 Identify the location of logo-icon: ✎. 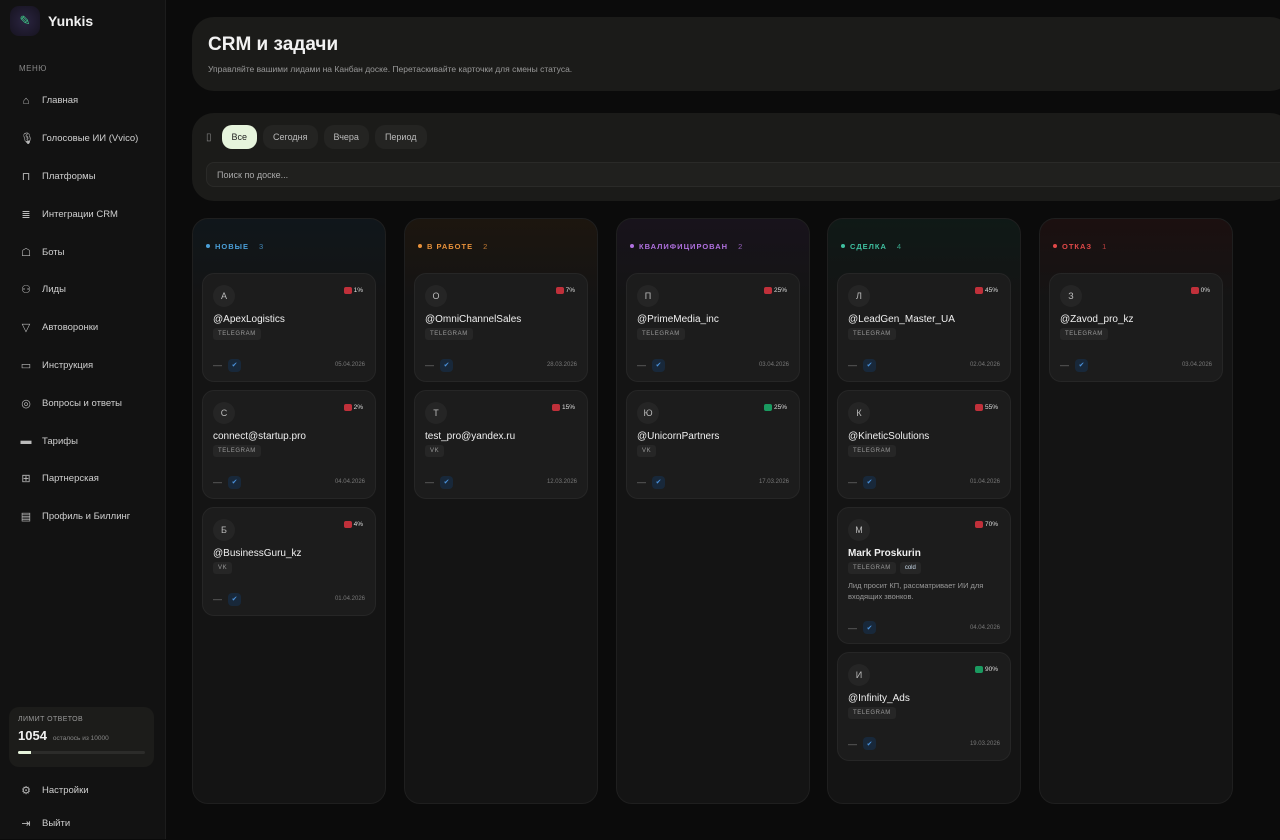
(25, 21).